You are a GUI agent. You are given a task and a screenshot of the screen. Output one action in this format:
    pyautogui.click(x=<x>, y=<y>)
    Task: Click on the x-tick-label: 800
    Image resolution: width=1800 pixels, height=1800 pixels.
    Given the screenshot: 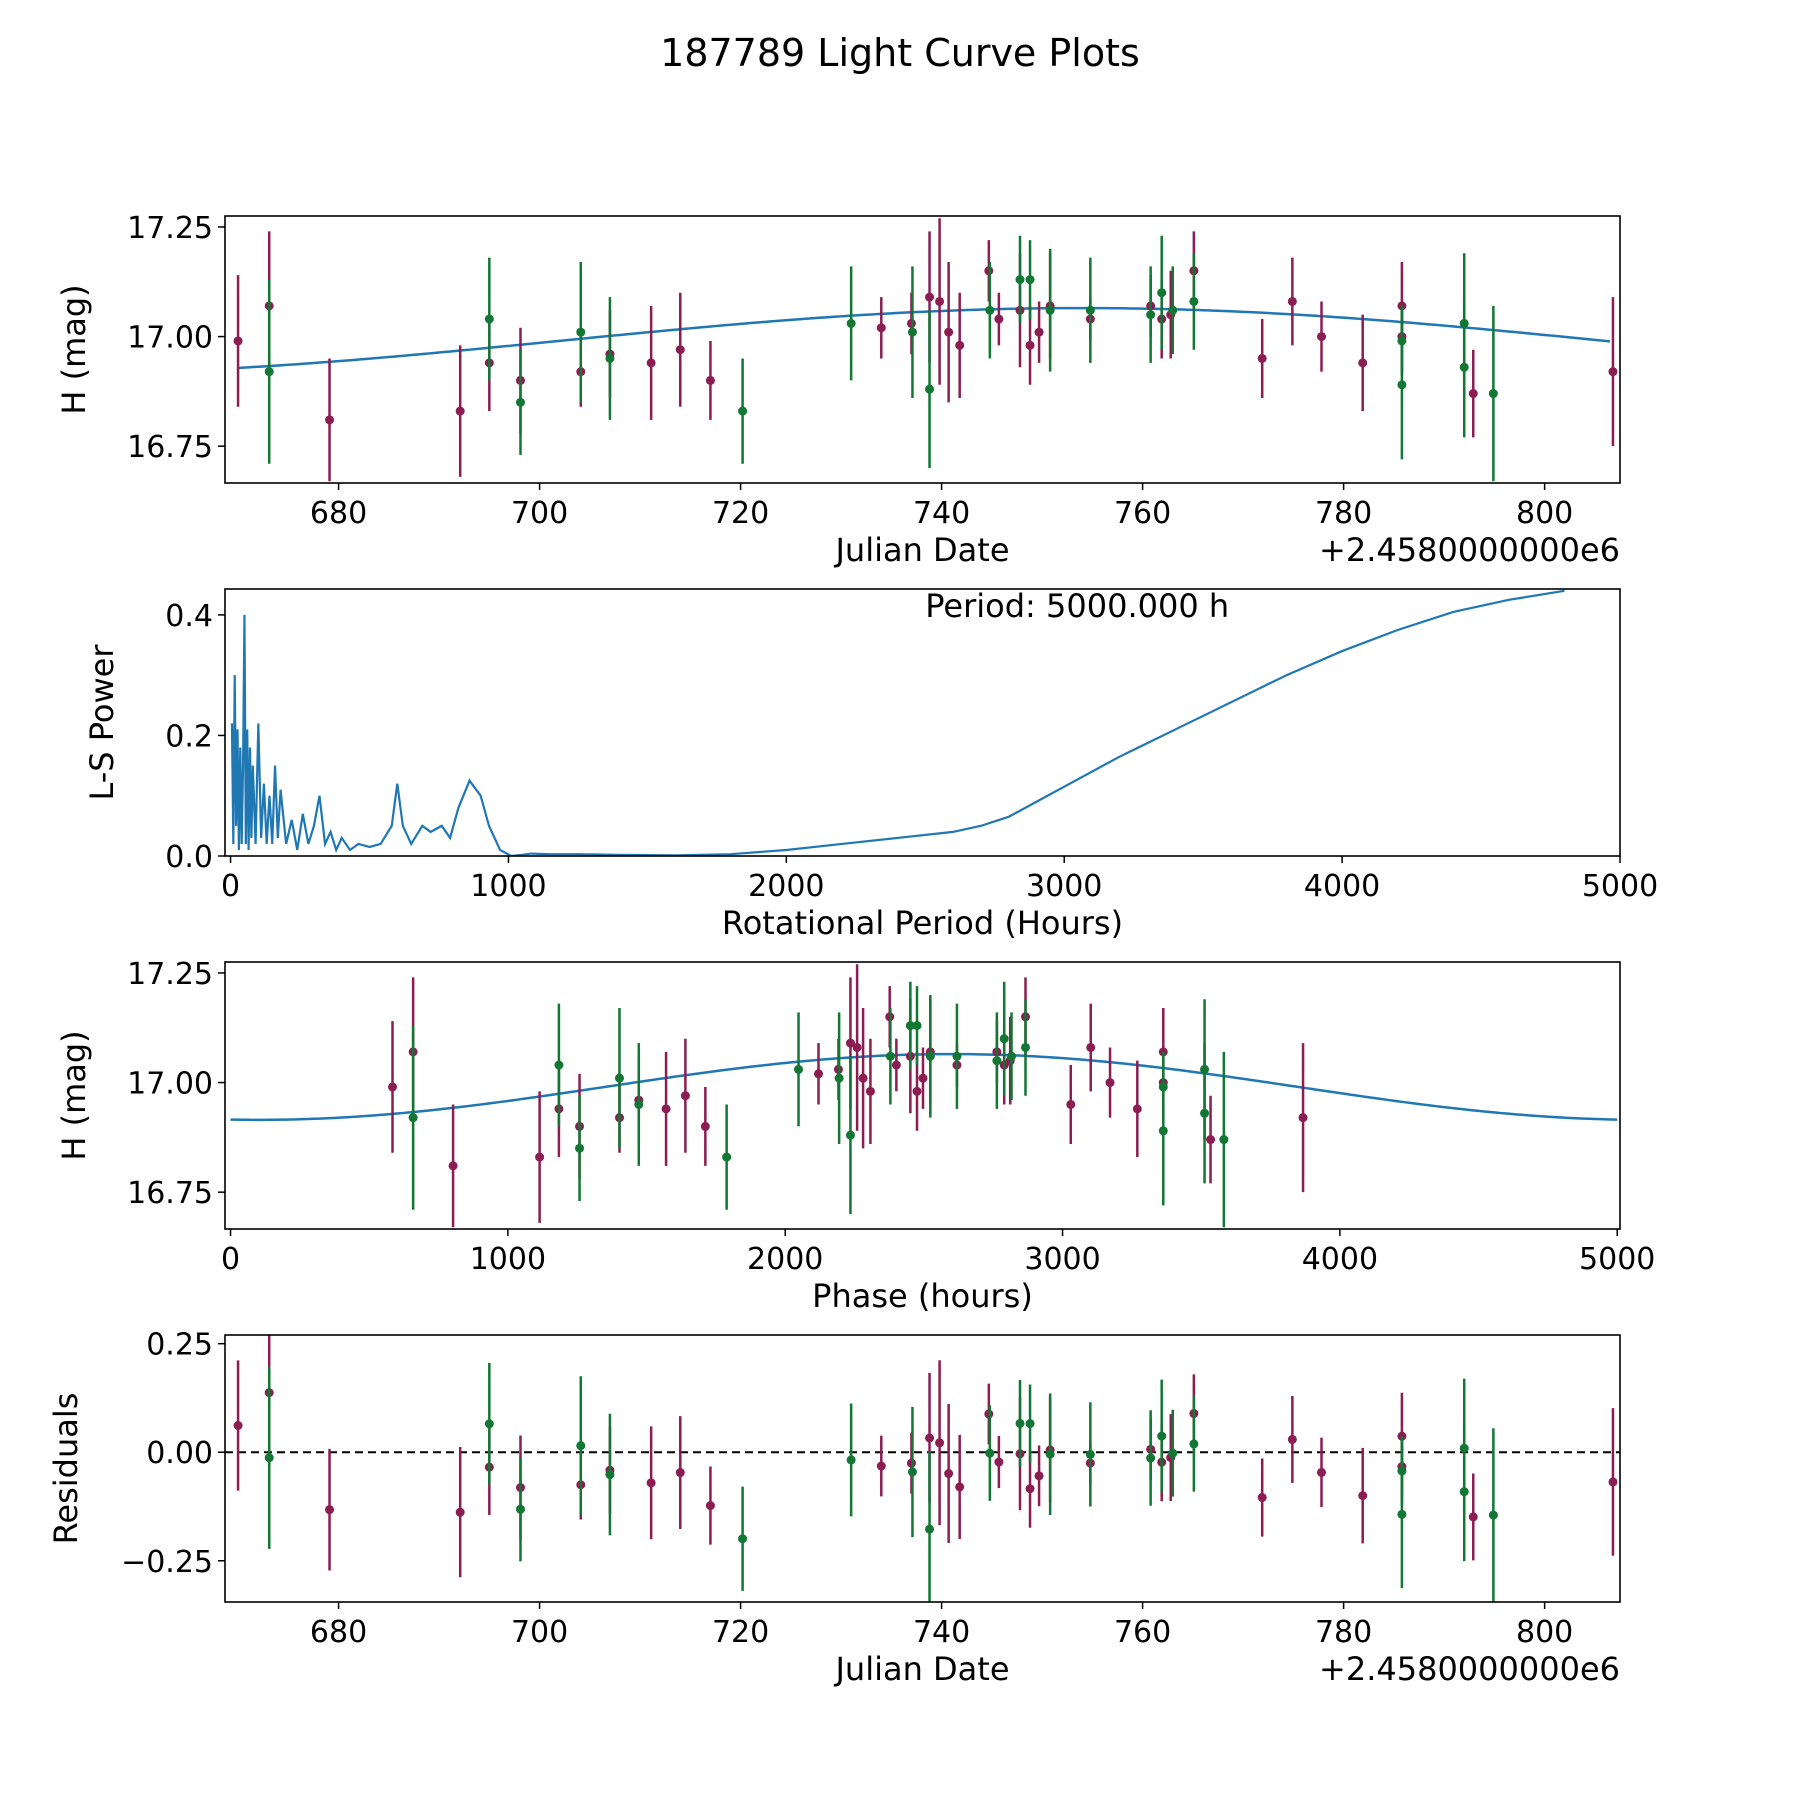 What is the action you would take?
    pyautogui.click(x=1544, y=513)
    